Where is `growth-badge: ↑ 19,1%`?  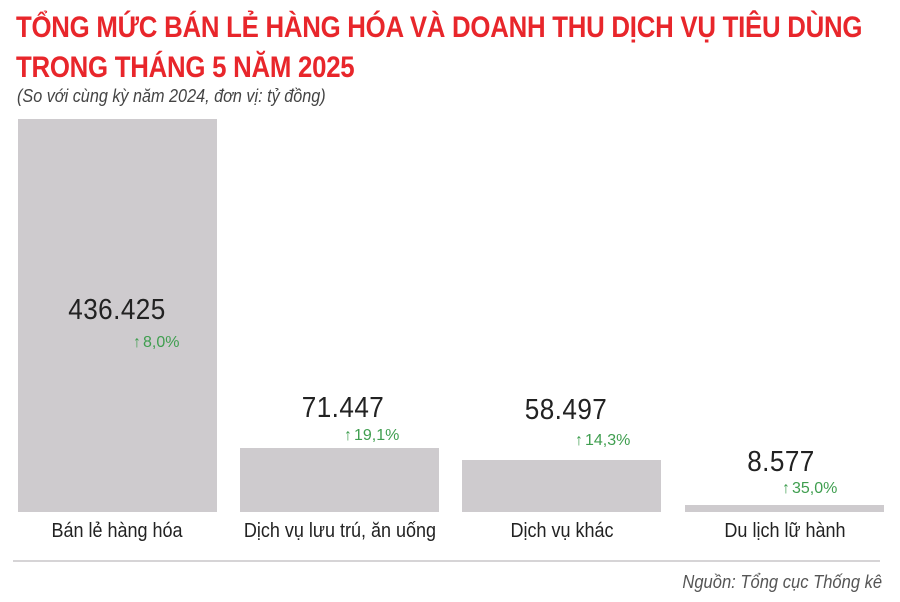
growth-badge: ↑ 19,1% is located at coordinates (371, 436).